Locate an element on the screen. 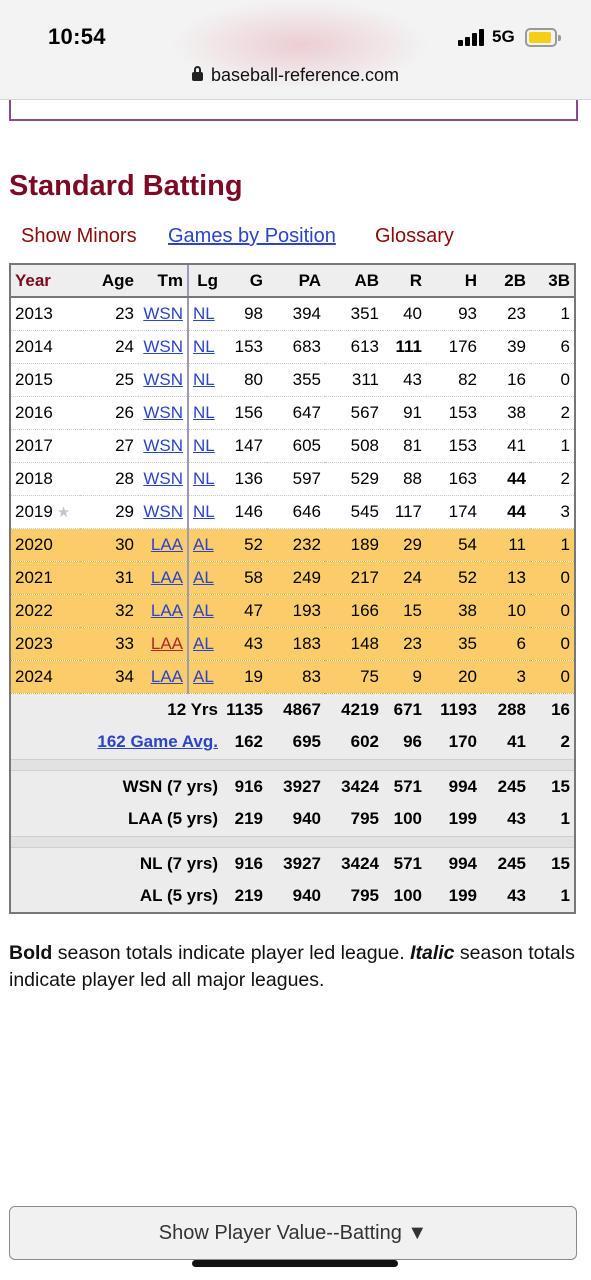 Image resolution: width=591 pixels, height=1280 pixels. age-cell: 30 is located at coordinates (124, 544).